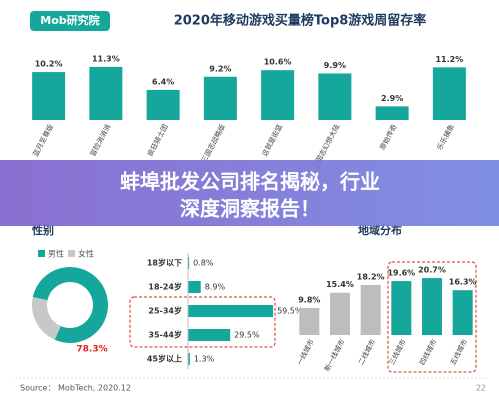 This screenshot has height=408, width=499. What do you see at coordinates (335, 65) in the screenshot?
I see `data-label: 9.9%` at bounding box center [335, 65].